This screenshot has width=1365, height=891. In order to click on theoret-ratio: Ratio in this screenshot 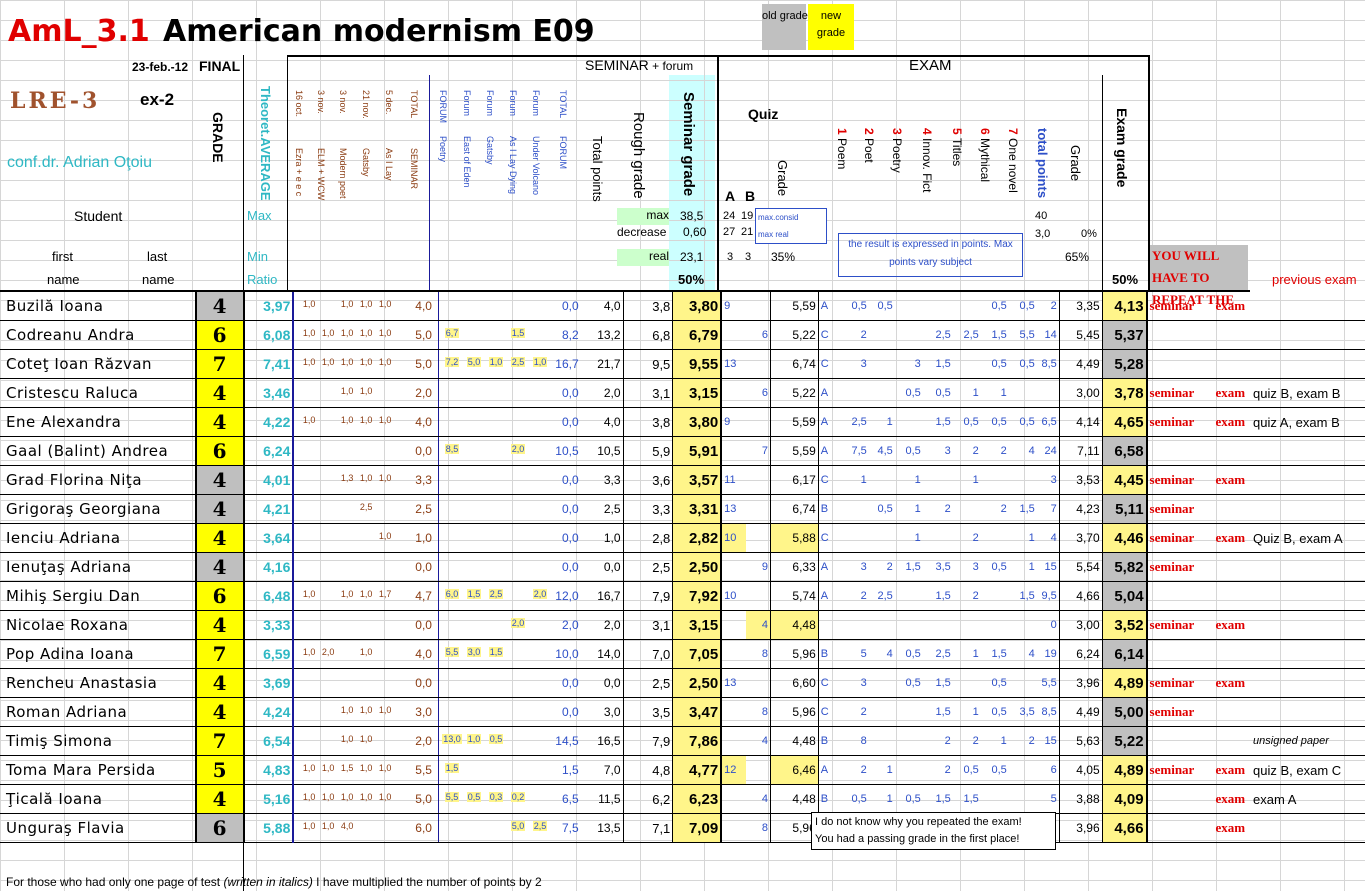, I will do `click(262, 279)`.